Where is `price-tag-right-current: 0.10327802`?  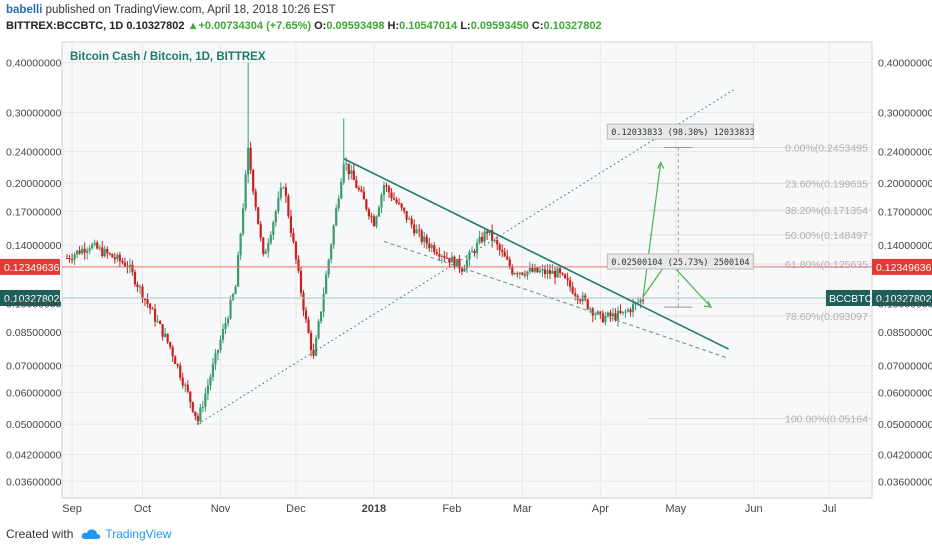 price-tag-right-current: 0.10327802 is located at coordinates (904, 299).